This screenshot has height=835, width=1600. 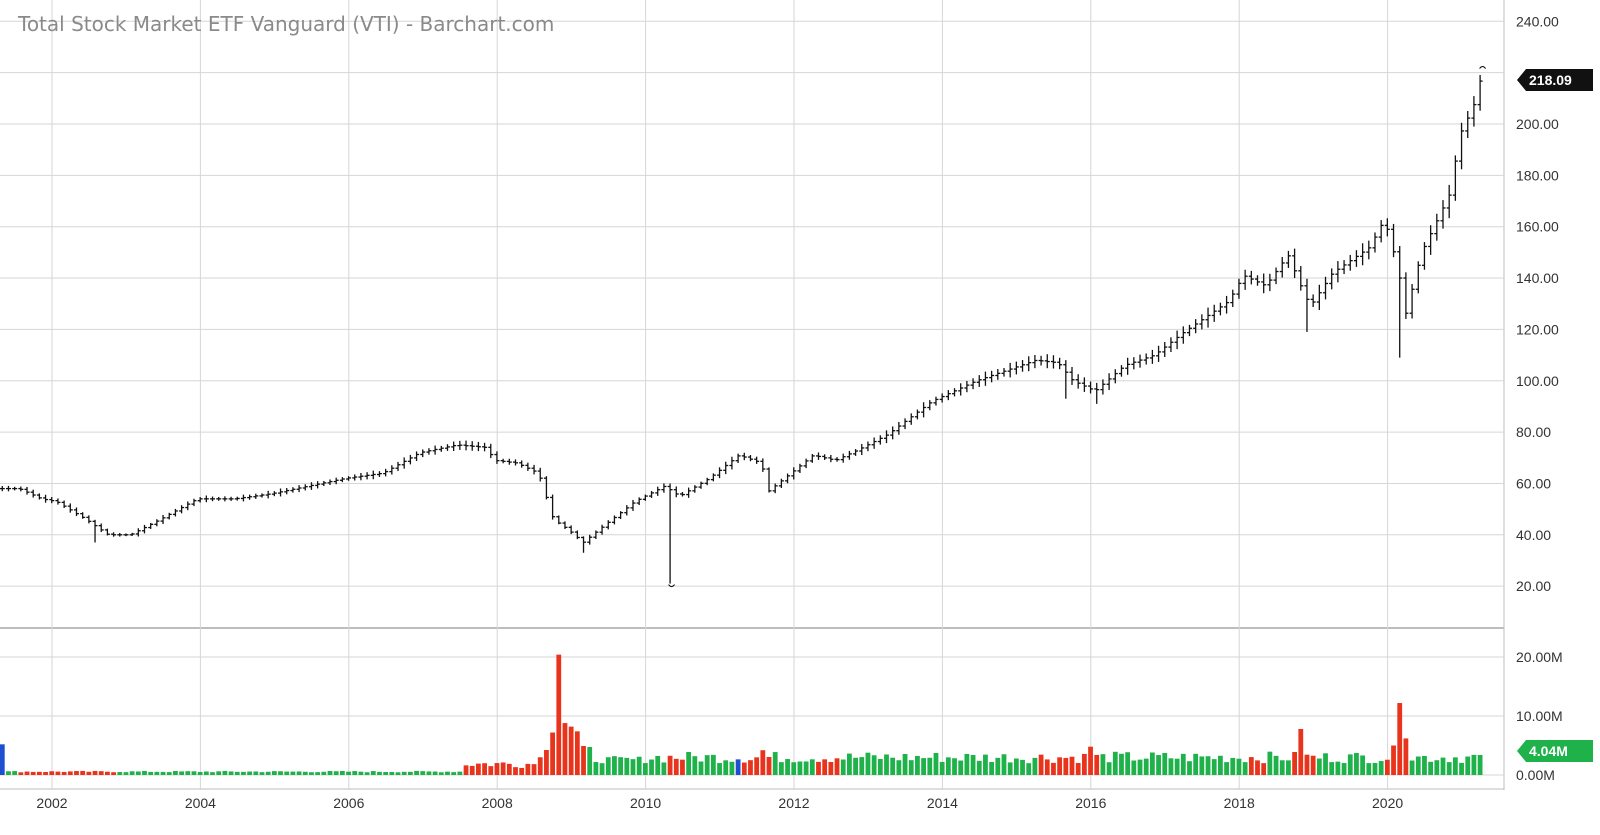 I want to click on x-tick-label: 2006, so click(x=348, y=803).